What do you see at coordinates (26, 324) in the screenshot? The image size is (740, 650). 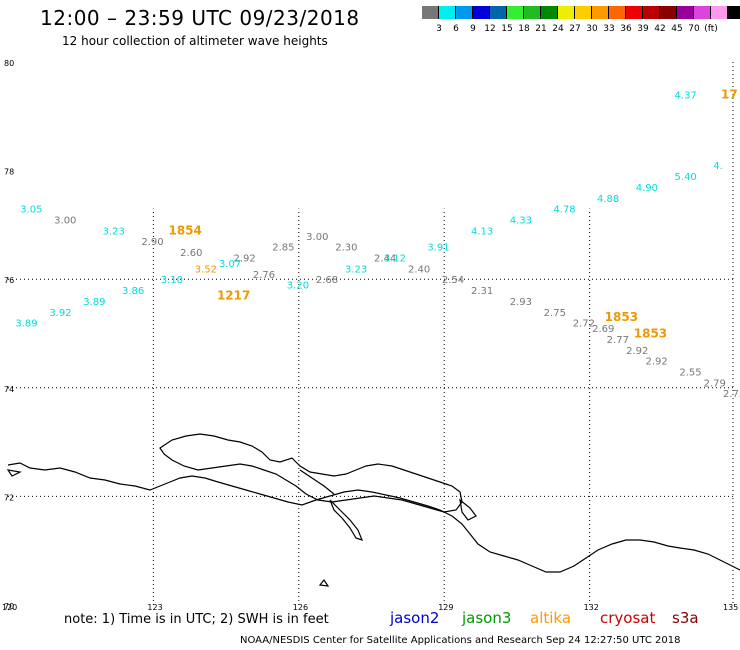 I see `wave-height-value: 3.89` at bounding box center [26, 324].